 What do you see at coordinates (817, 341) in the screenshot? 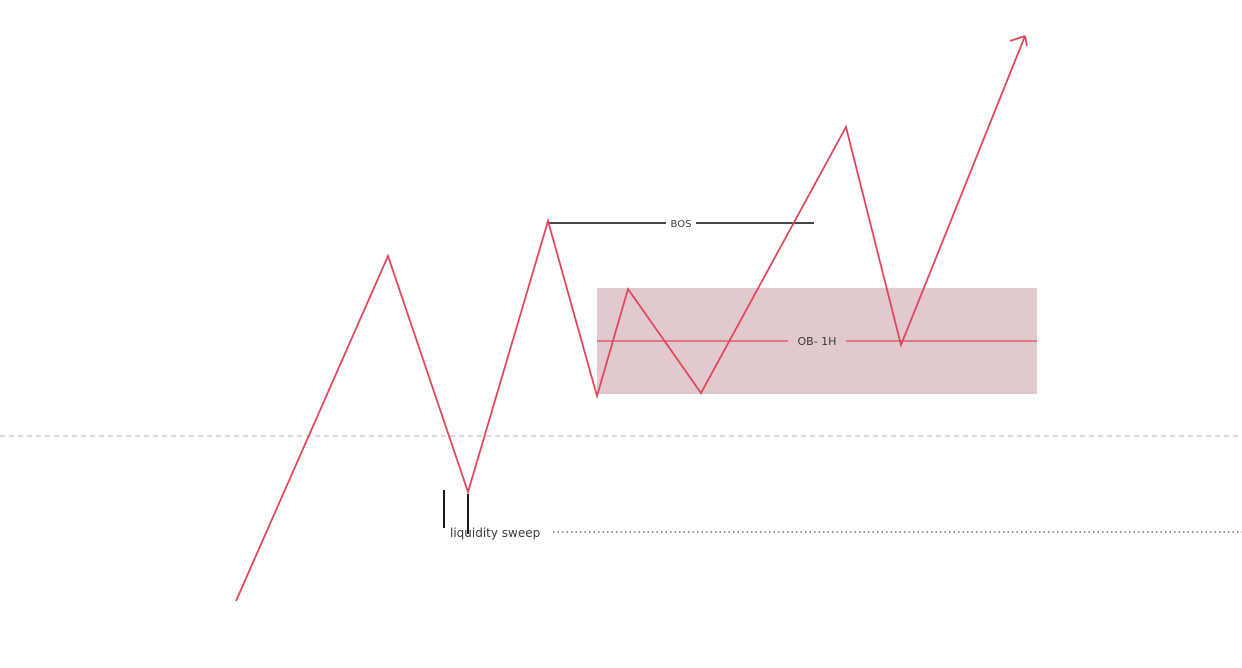
I see `order-block-label: OB- 1H` at bounding box center [817, 341].